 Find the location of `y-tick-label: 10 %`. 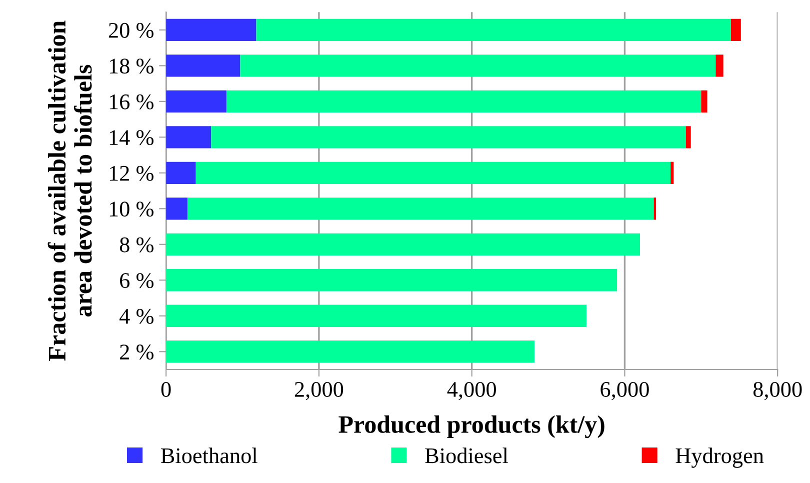

y-tick-label: 10 % is located at coordinates (132, 209).